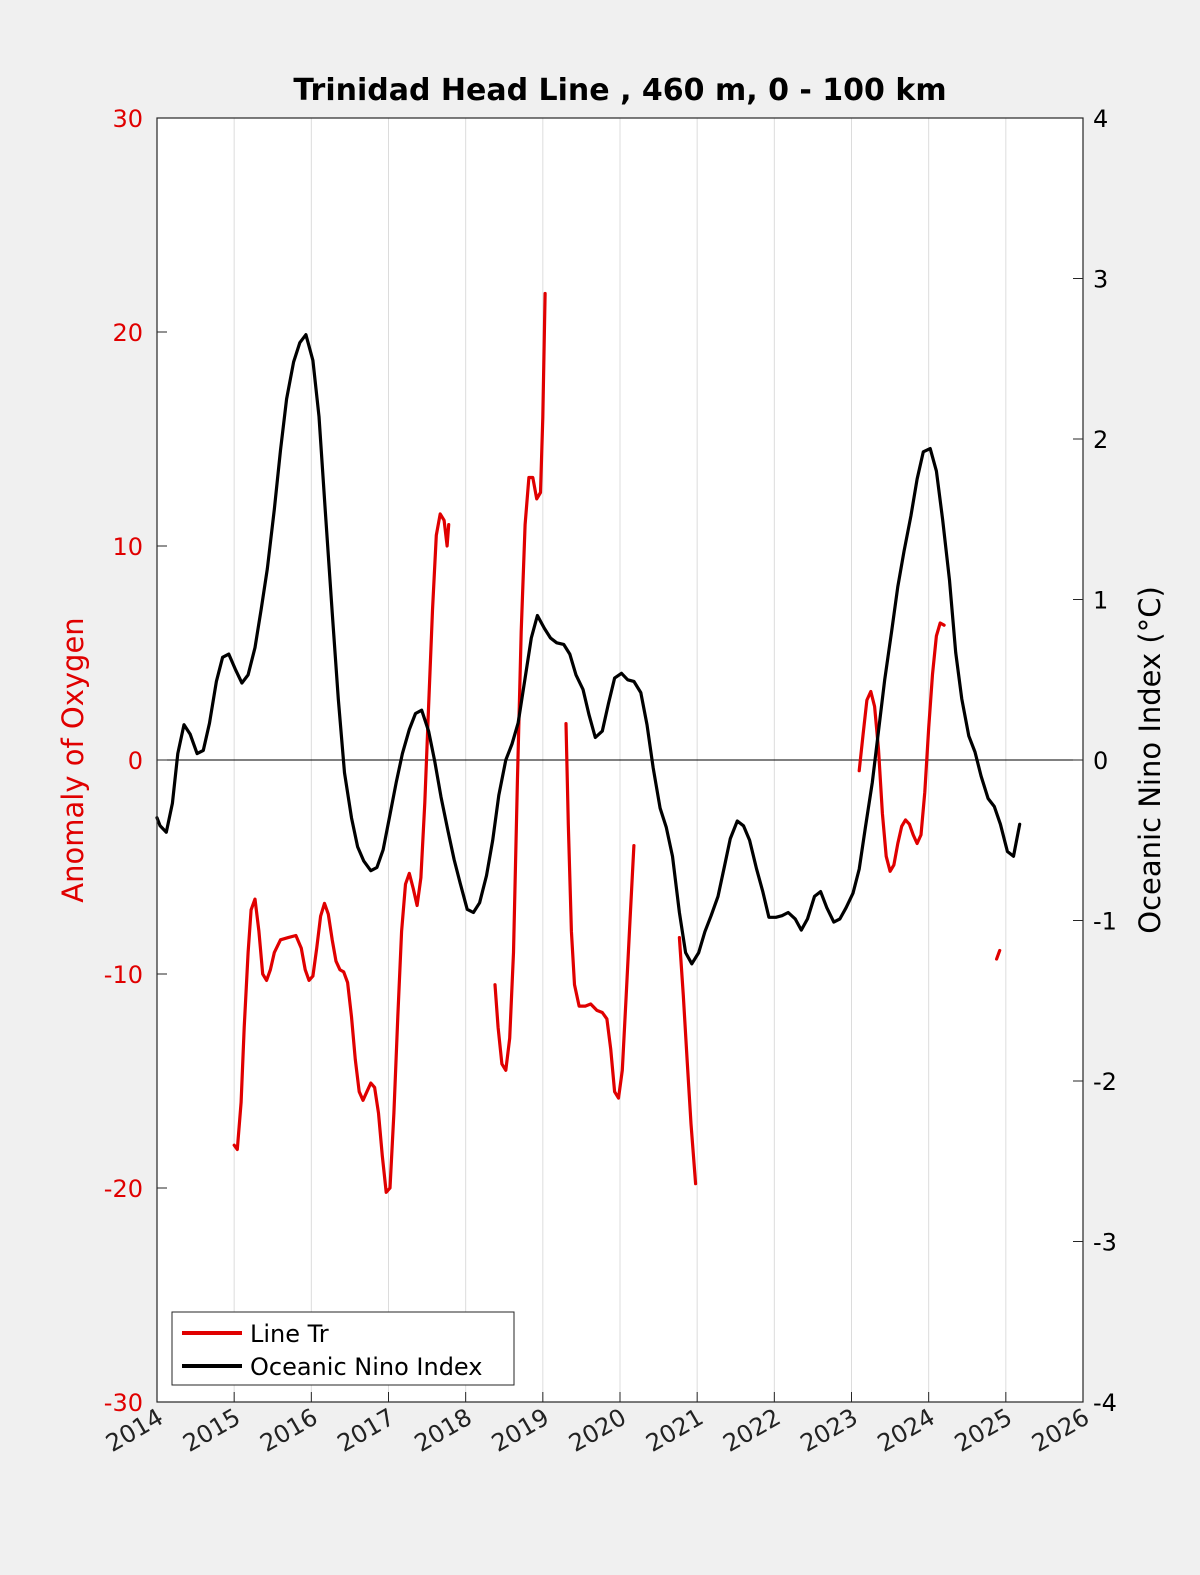  I want to click on x-tick-label: 2025, so click(983, 1430).